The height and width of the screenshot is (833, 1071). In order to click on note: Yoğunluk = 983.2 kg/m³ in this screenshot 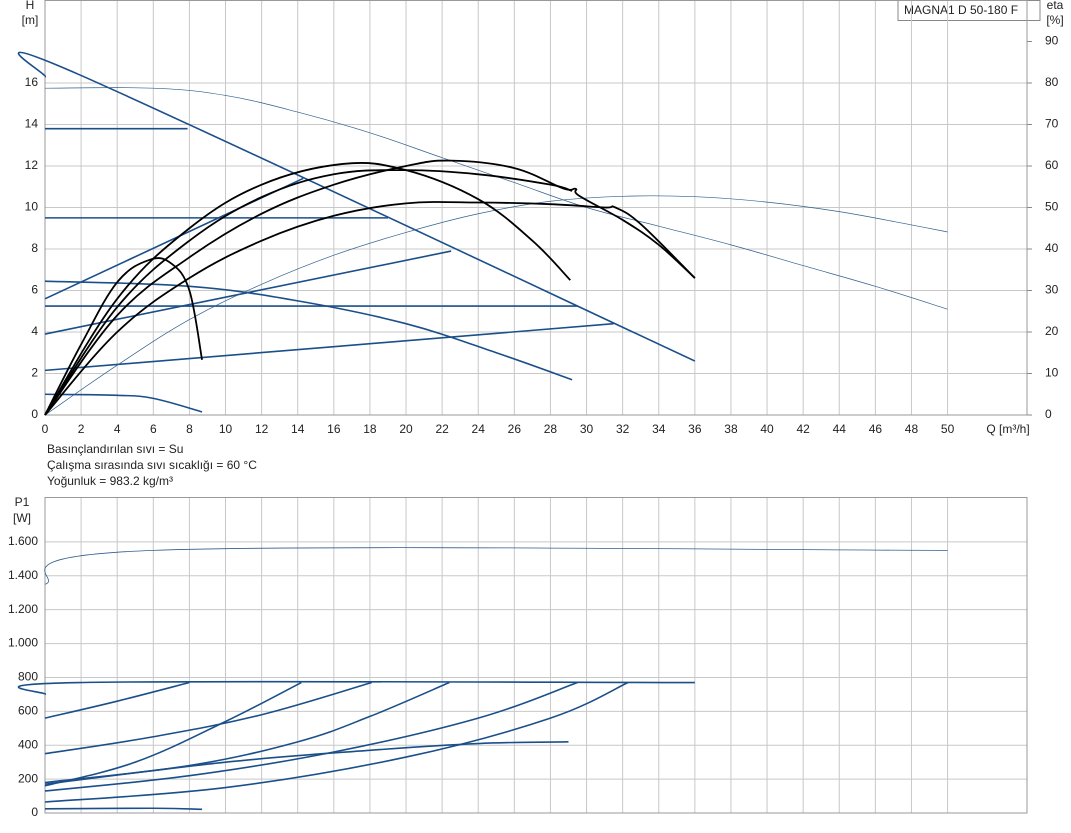, I will do `click(110, 481)`.